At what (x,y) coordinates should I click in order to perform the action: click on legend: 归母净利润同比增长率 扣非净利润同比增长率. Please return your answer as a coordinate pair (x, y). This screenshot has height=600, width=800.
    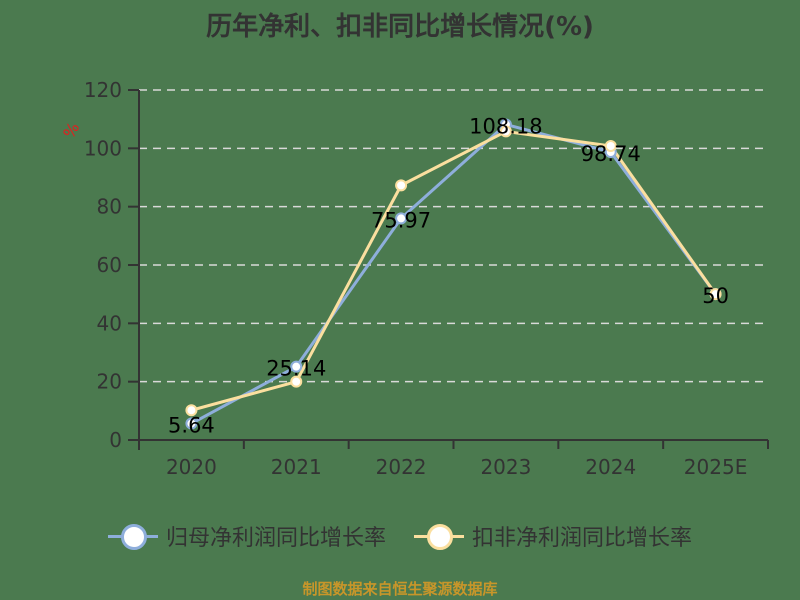
    Looking at the image, I should click on (400, 536).